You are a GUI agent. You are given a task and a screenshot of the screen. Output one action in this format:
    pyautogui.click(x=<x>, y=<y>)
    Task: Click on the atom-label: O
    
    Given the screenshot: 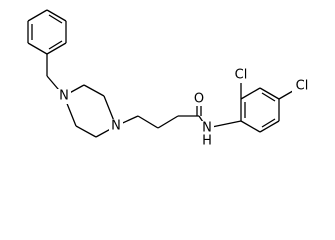 What is the action you would take?
    pyautogui.click(x=199, y=99)
    